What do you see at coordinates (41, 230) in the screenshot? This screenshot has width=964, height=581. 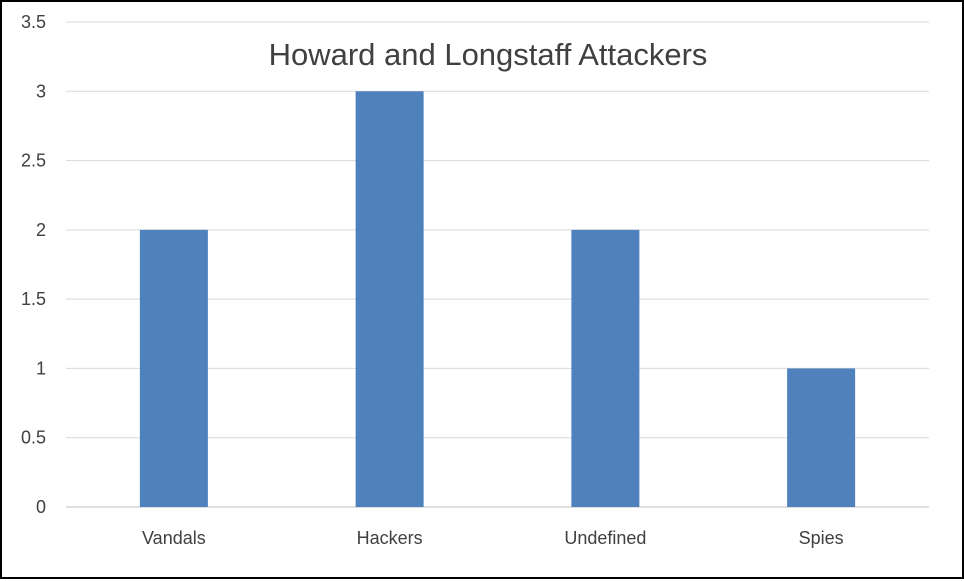 I see `y-tick-label: 2` at bounding box center [41, 230].